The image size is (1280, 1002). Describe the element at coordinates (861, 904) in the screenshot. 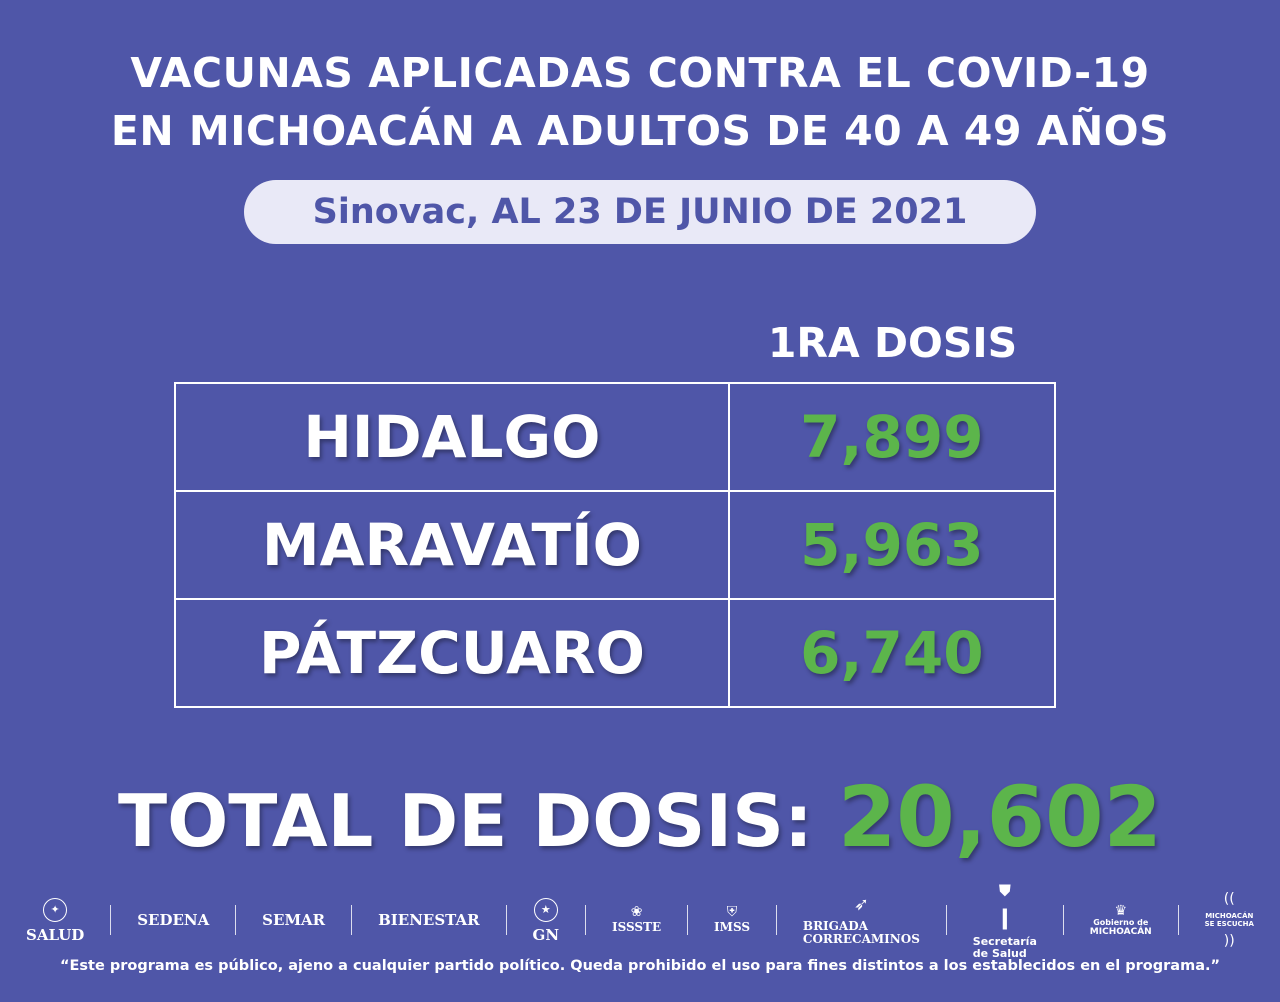

I see `roadrunner-icon: ➶` at that location.